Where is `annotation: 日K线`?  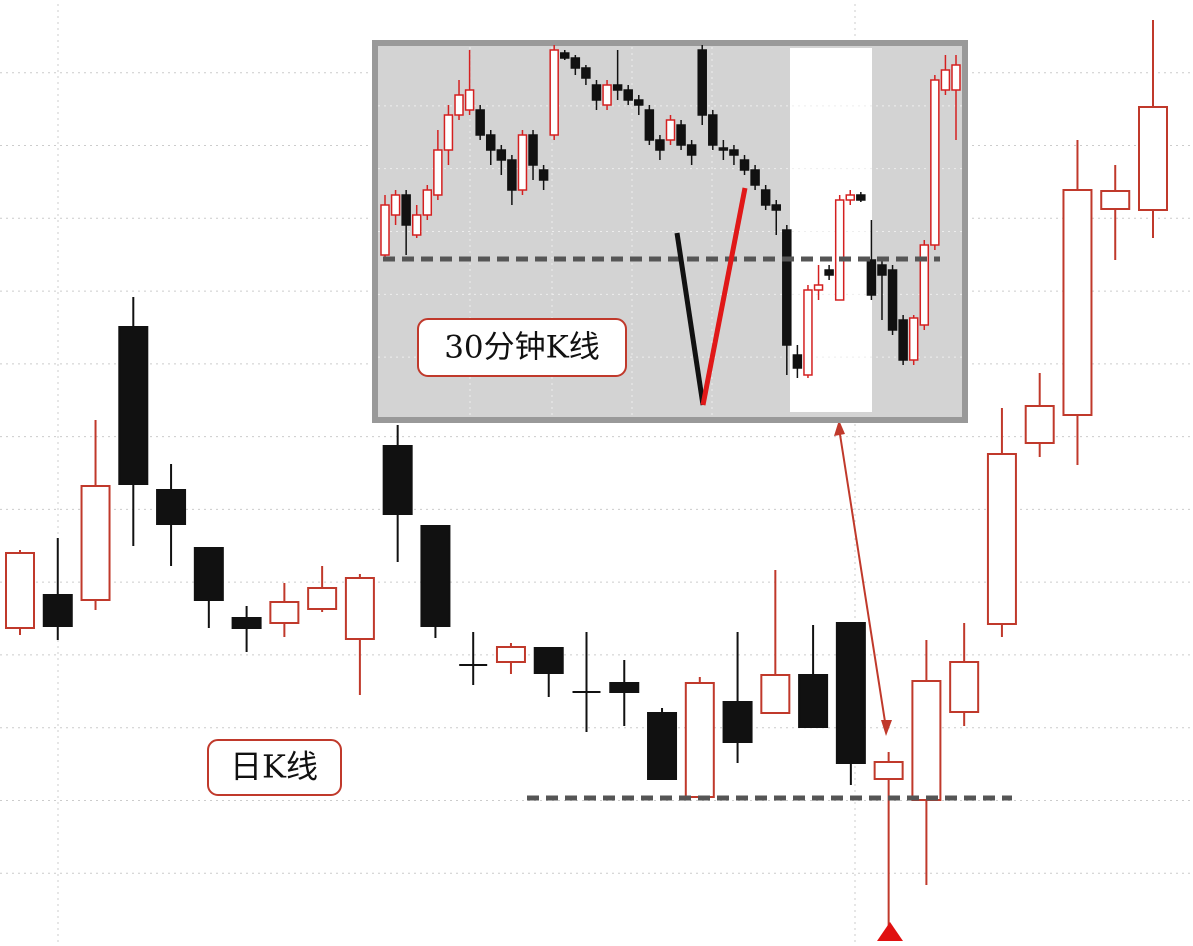
annotation: 日K线 is located at coordinates (274, 767).